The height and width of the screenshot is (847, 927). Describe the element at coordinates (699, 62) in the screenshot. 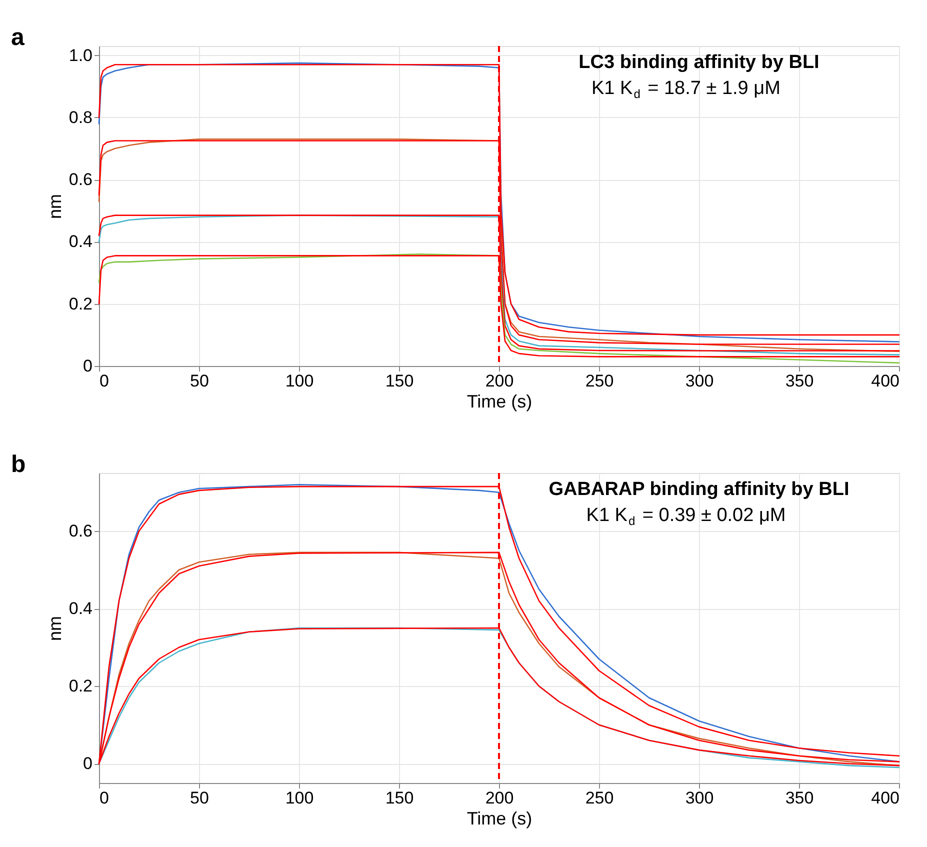

I see `chart-title: LC3 binding affinity by BLI` at that location.